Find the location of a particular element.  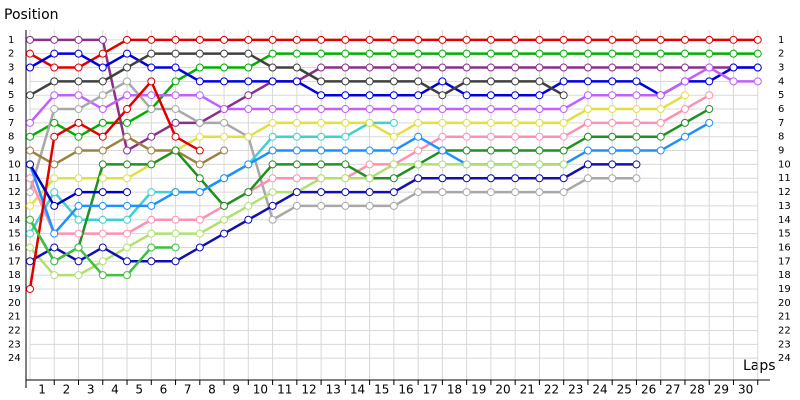

y-tick-label: 21 is located at coordinates (14, 317).